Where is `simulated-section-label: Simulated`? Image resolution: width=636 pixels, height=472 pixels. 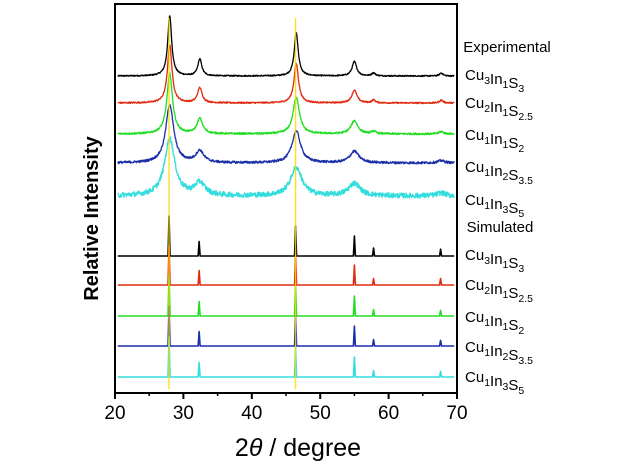
simulated-section-label: Simulated is located at coordinates (500, 227).